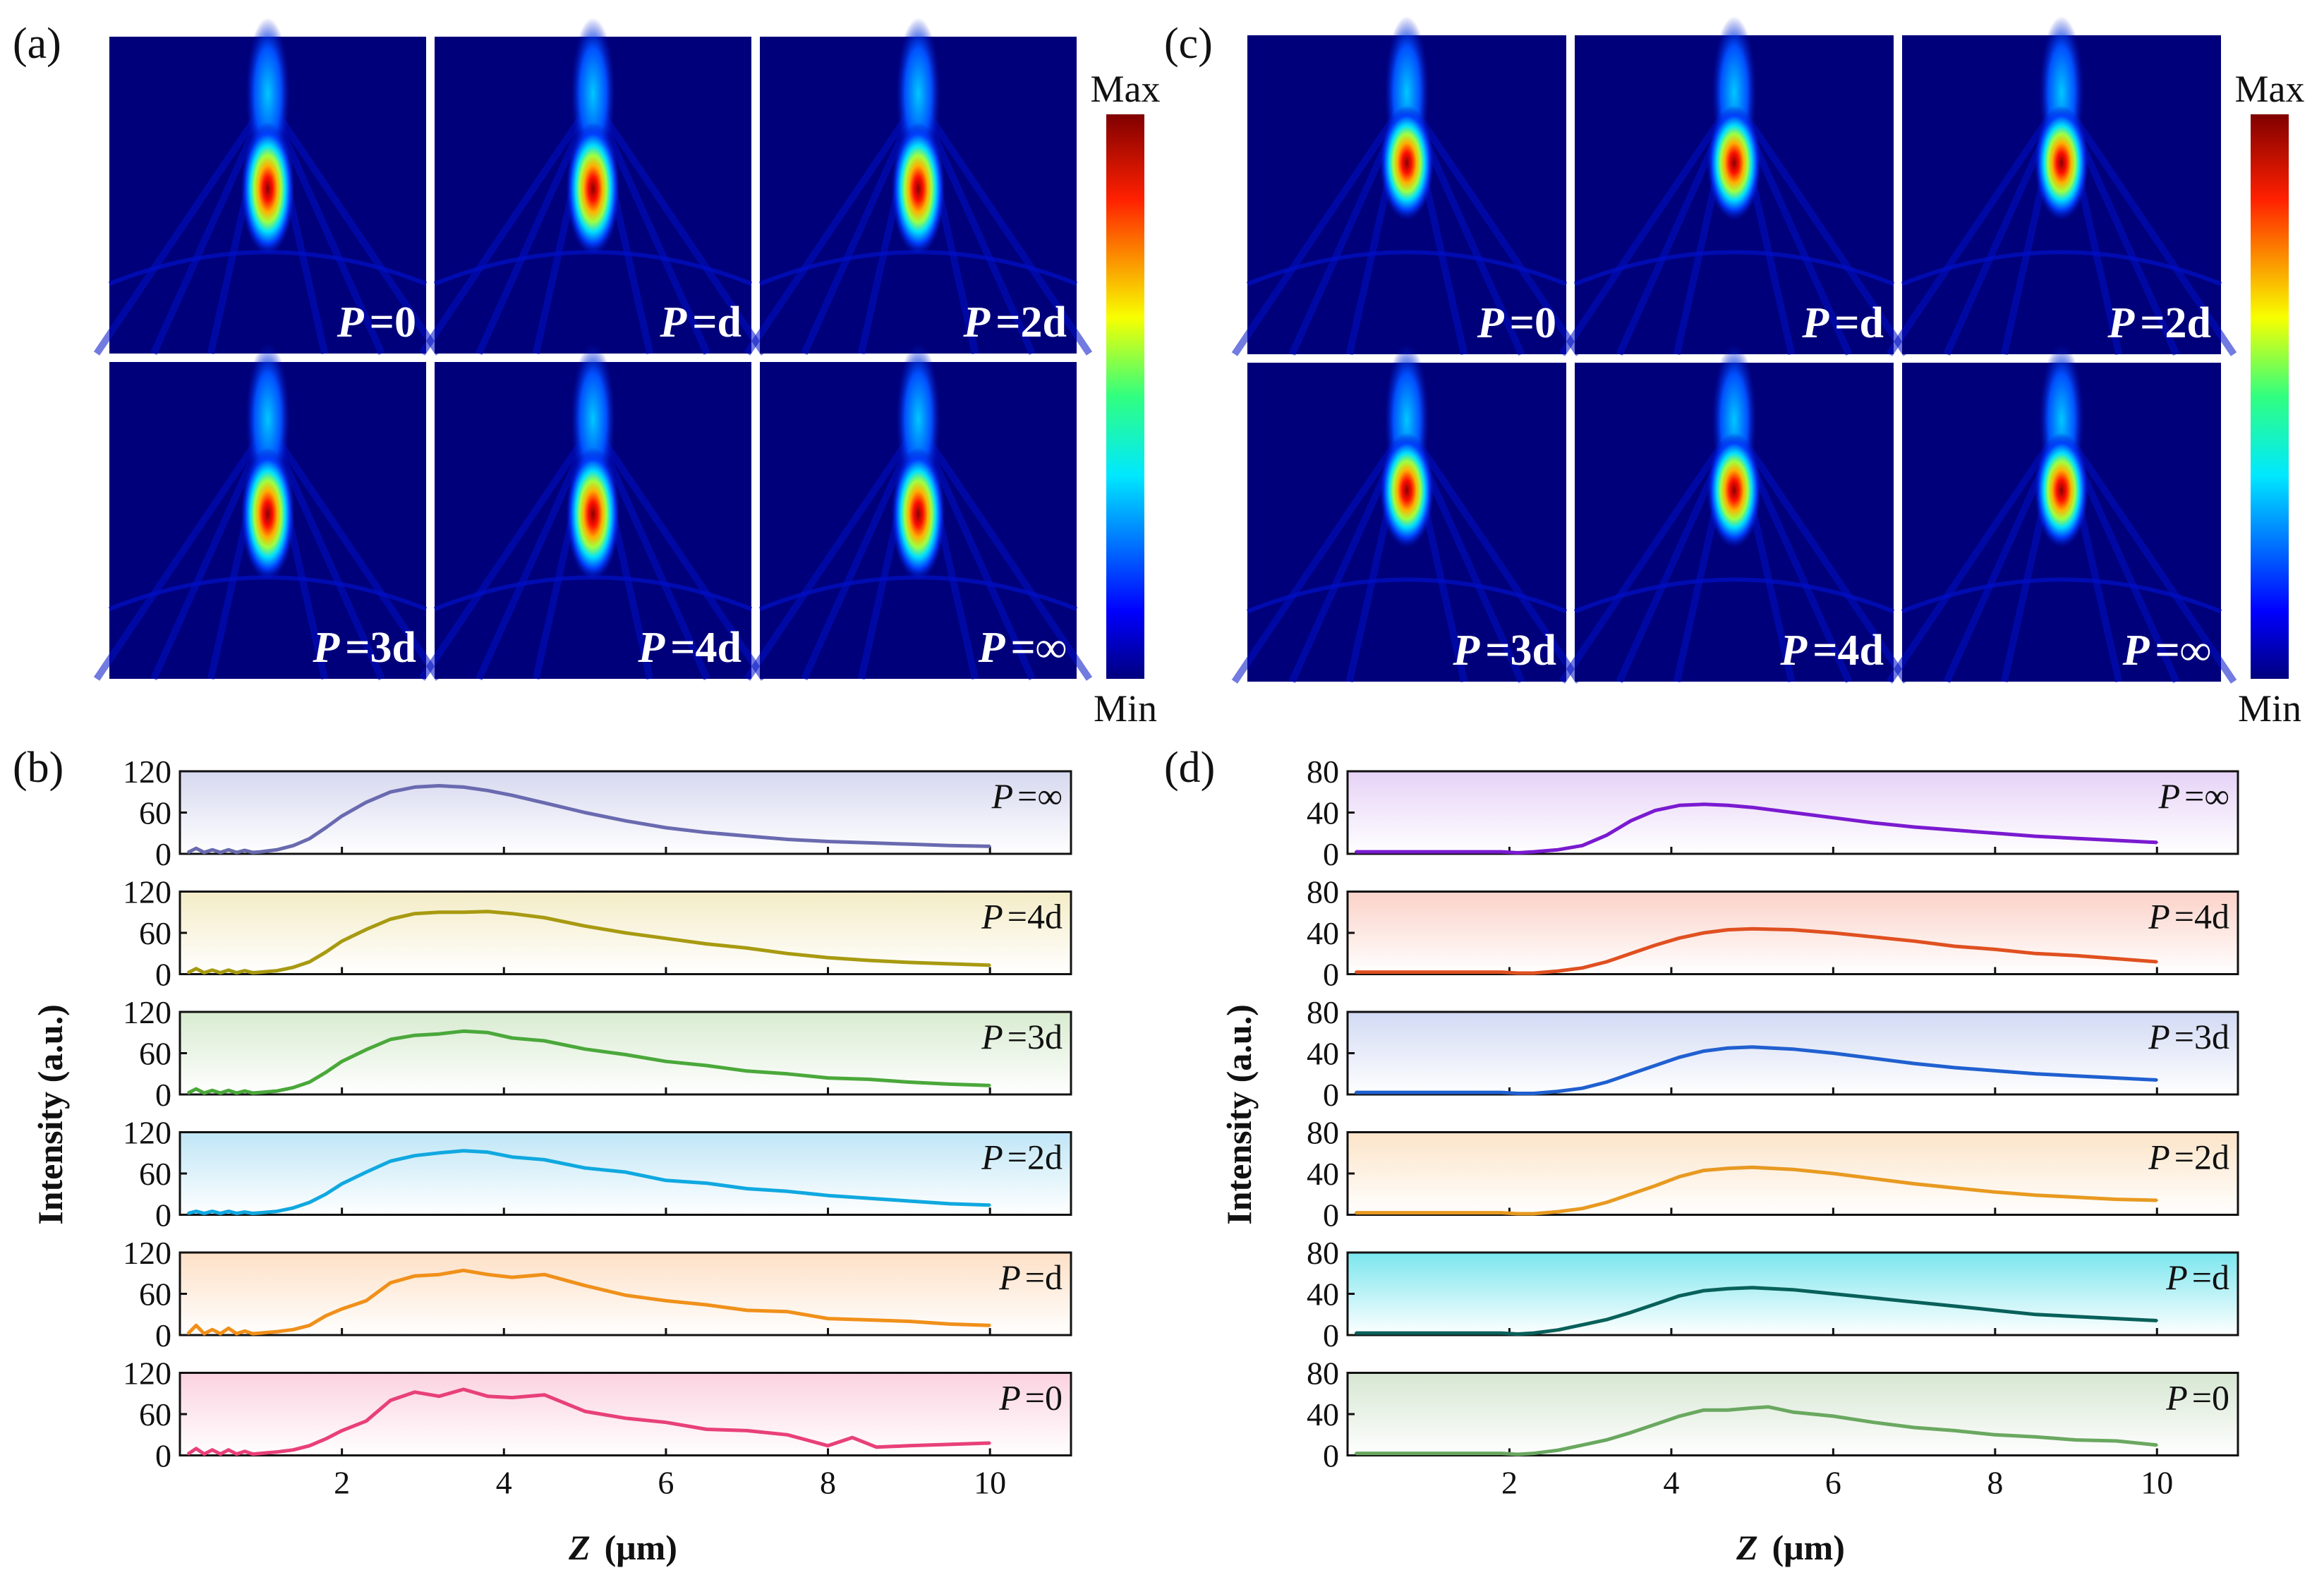 This screenshot has height=1587, width=2324. Describe the element at coordinates (1510, 1483) in the screenshot. I see `x-tick-label: 2` at that location.